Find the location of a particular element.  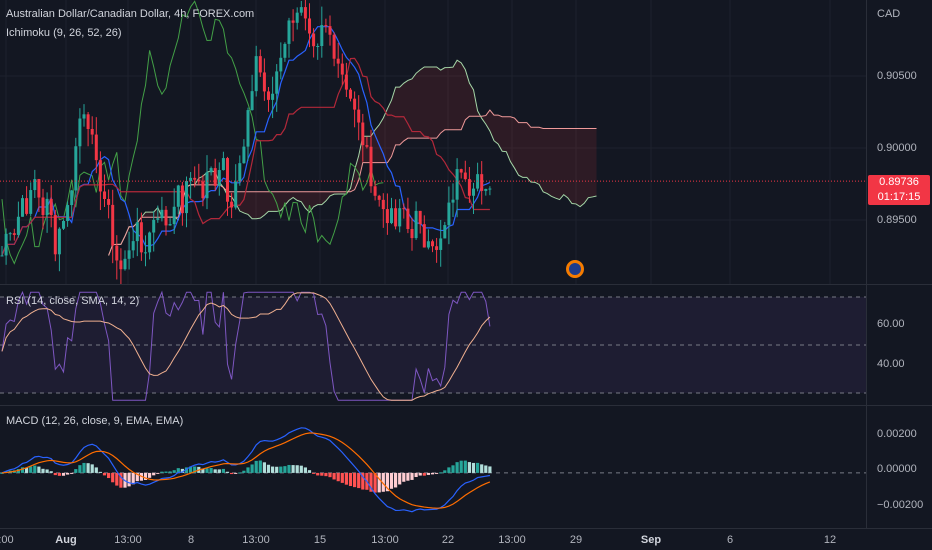

time-tick: 12 is located at coordinates (830, 540).